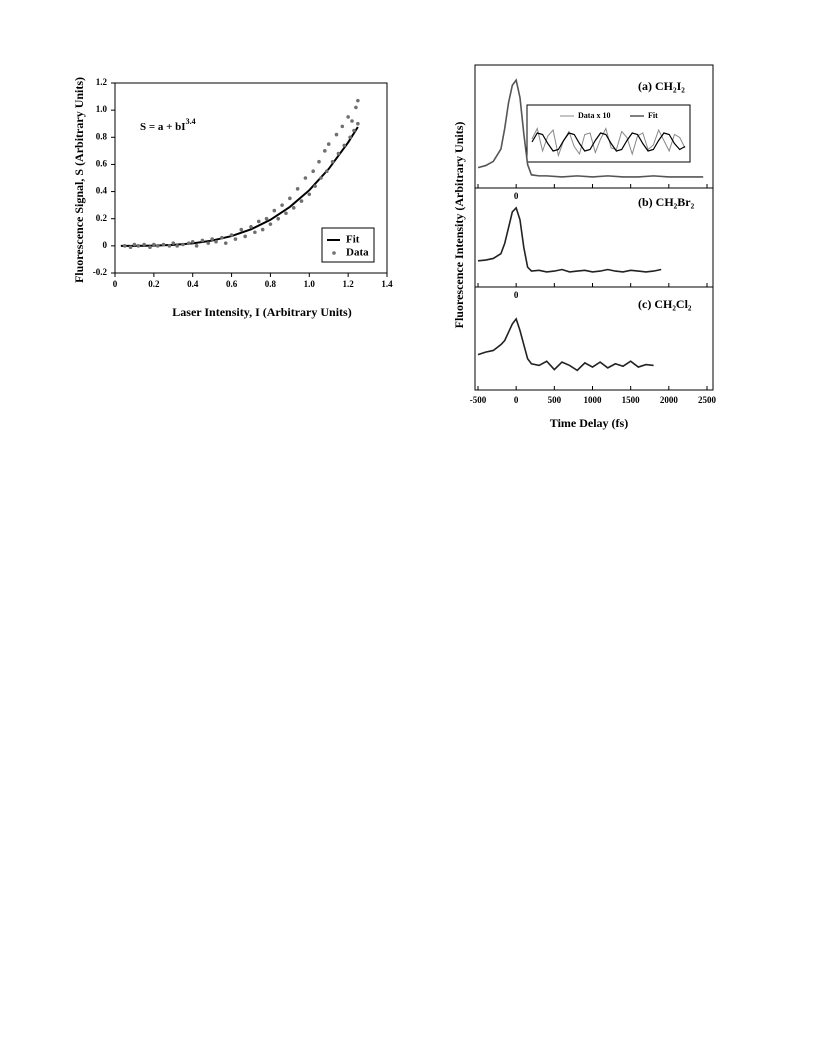 The image size is (816, 1056). I want to click on x-axis-title: Laser Intensity, I (Arbitrary Units), so click(261, 312).